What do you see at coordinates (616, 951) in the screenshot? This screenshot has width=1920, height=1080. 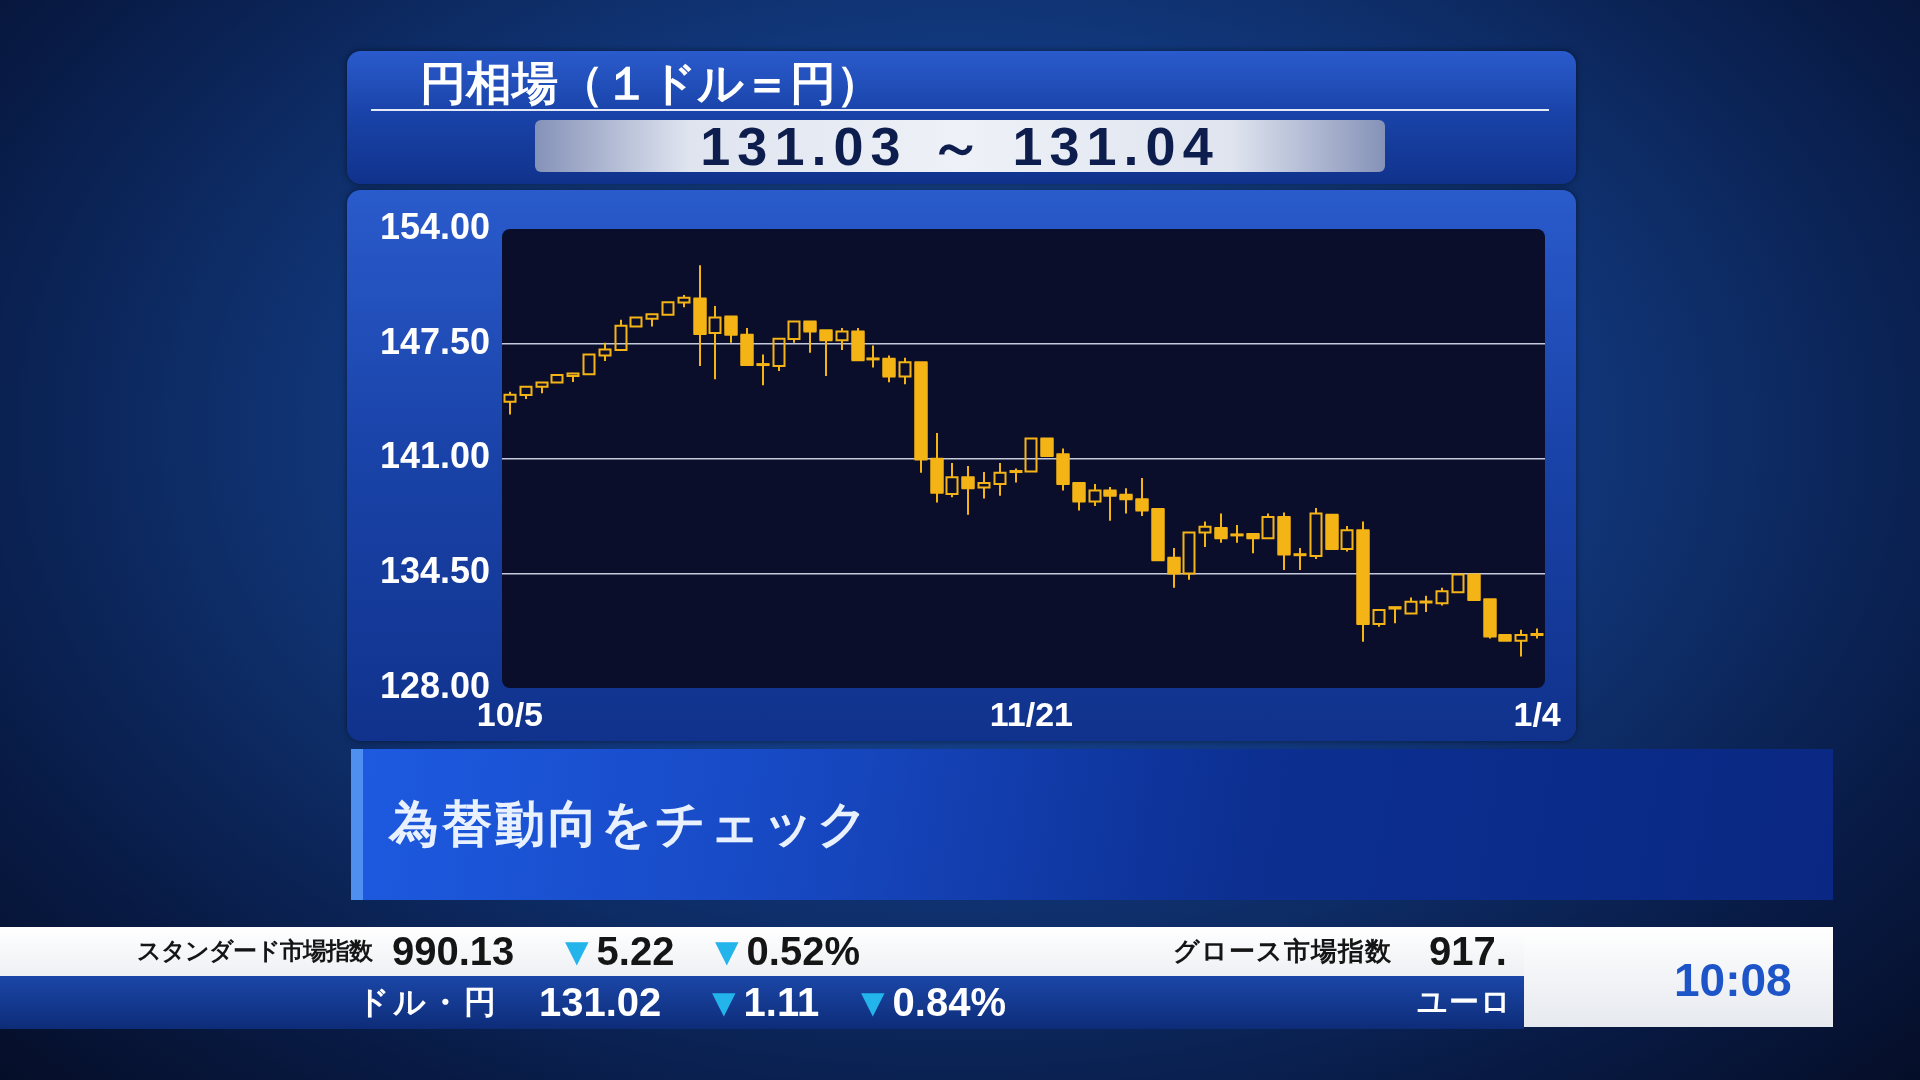 I see `text: ▼5.22` at bounding box center [616, 951].